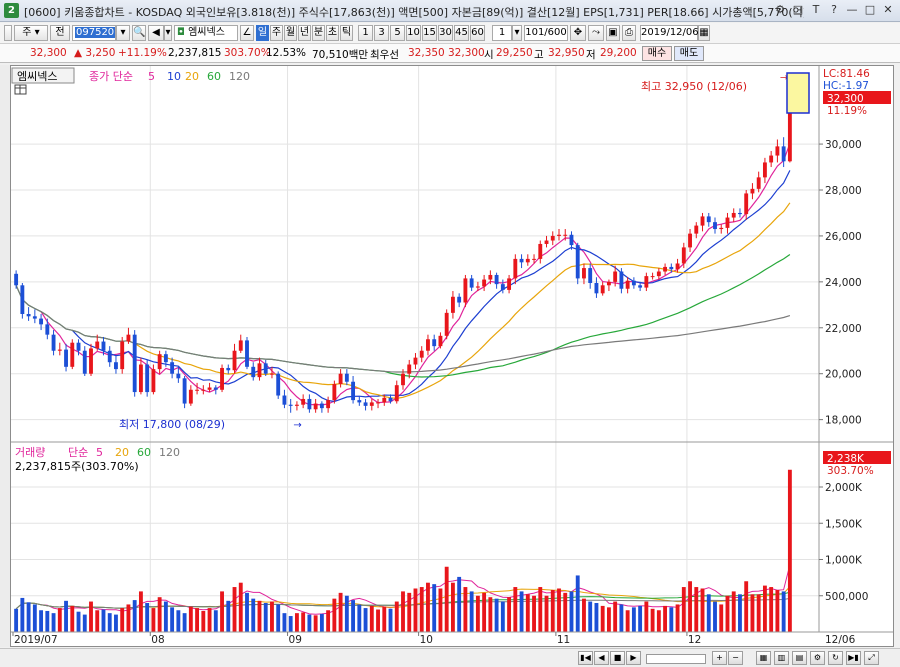 The image size is (900, 667). Describe the element at coordinates (461, 33) in the screenshot. I see `interval-button-6: 45` at that location.